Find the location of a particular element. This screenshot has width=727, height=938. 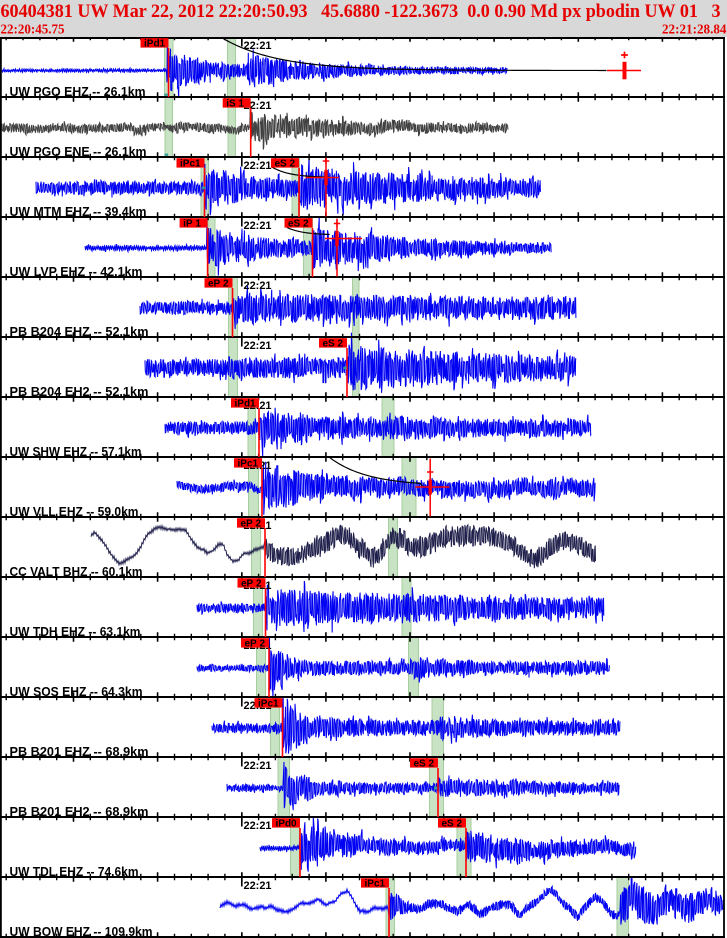

svg-text: UW TDL EHZ -- 74.6km is located at coordinates (74, 871).